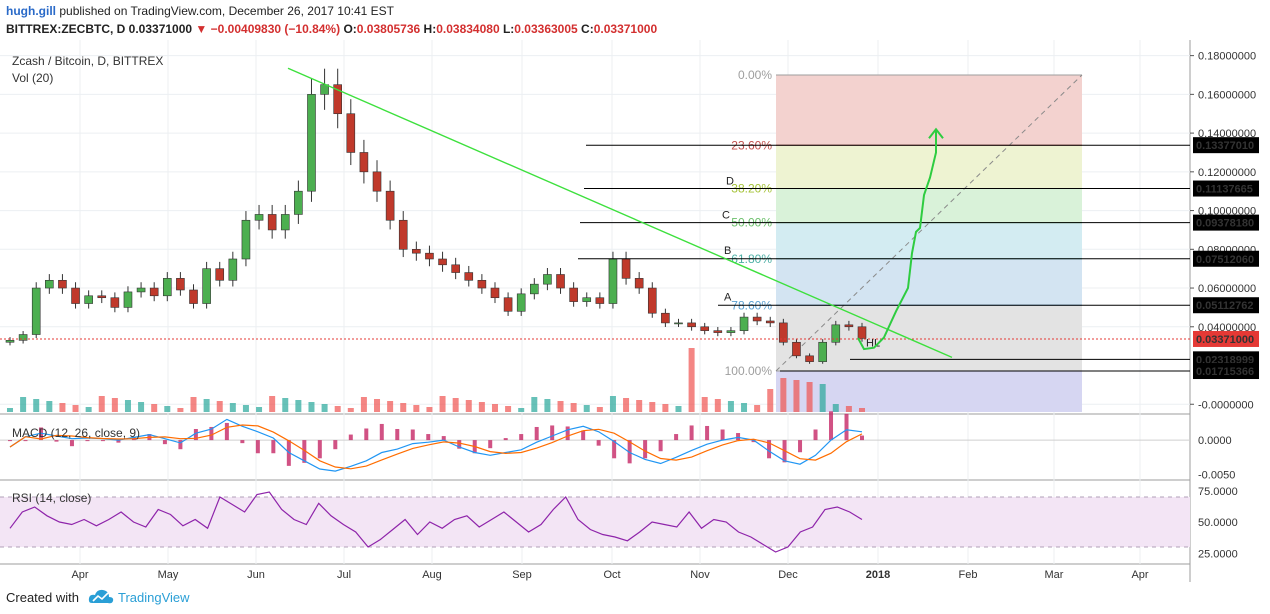  I want to click on price-tag-label: 0.01715366, so click(1225, 372).